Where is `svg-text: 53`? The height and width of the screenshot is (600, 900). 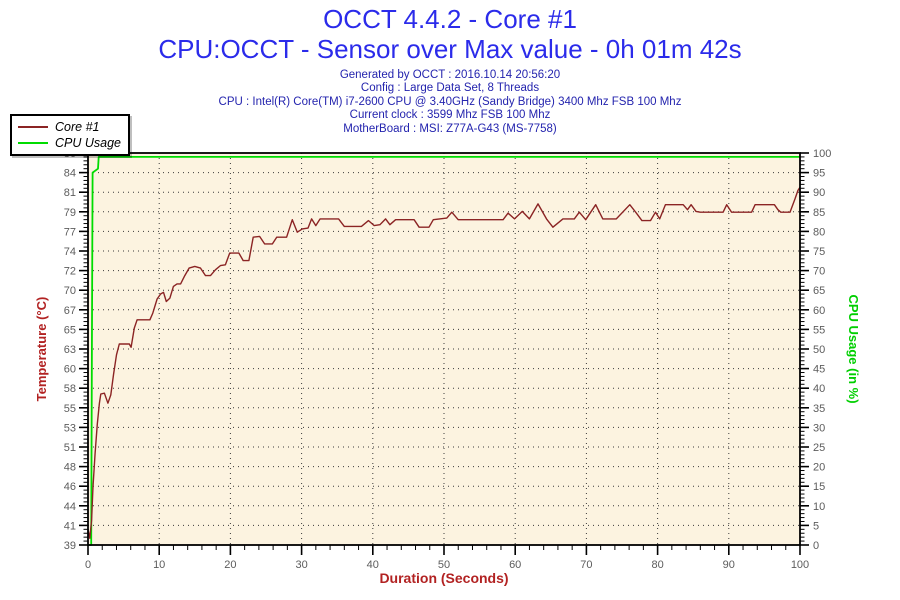 svg-text: 53 is located at coordinates (70, 428).